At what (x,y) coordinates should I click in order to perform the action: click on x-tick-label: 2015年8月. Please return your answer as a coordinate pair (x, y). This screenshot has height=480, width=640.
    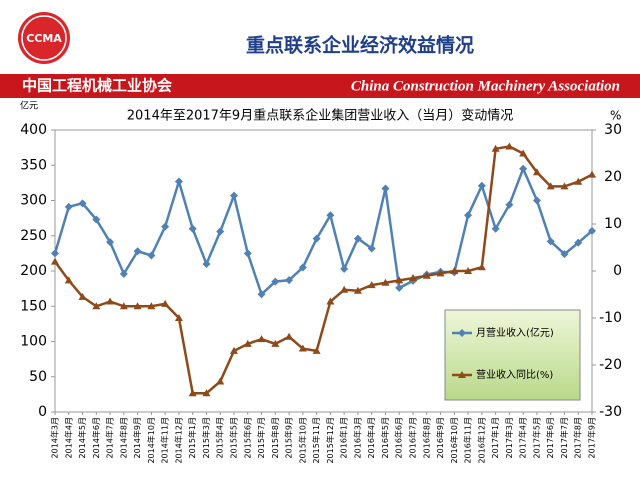
    Looking at the image, I should click on (275, 437).